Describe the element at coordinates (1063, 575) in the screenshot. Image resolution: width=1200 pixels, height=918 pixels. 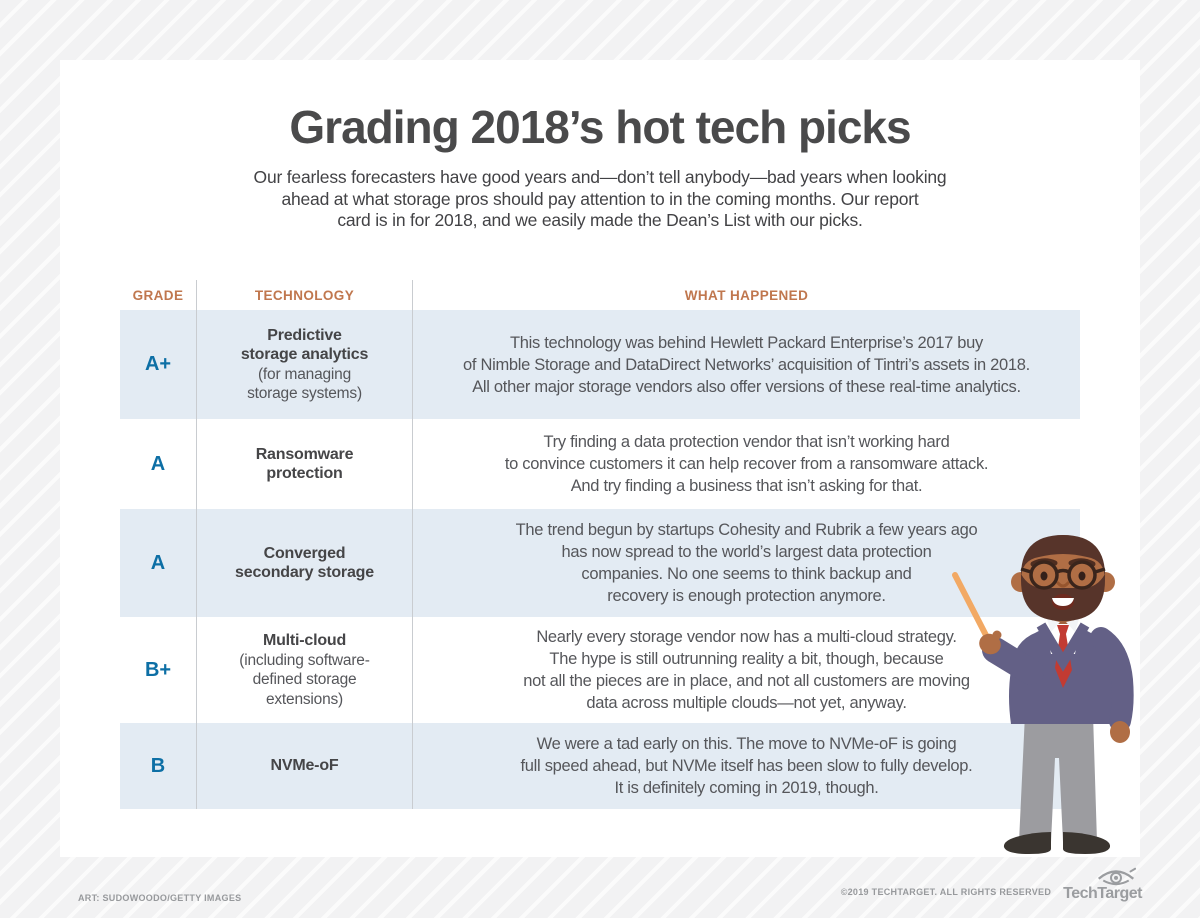
I see `glasses-icon` at that location.